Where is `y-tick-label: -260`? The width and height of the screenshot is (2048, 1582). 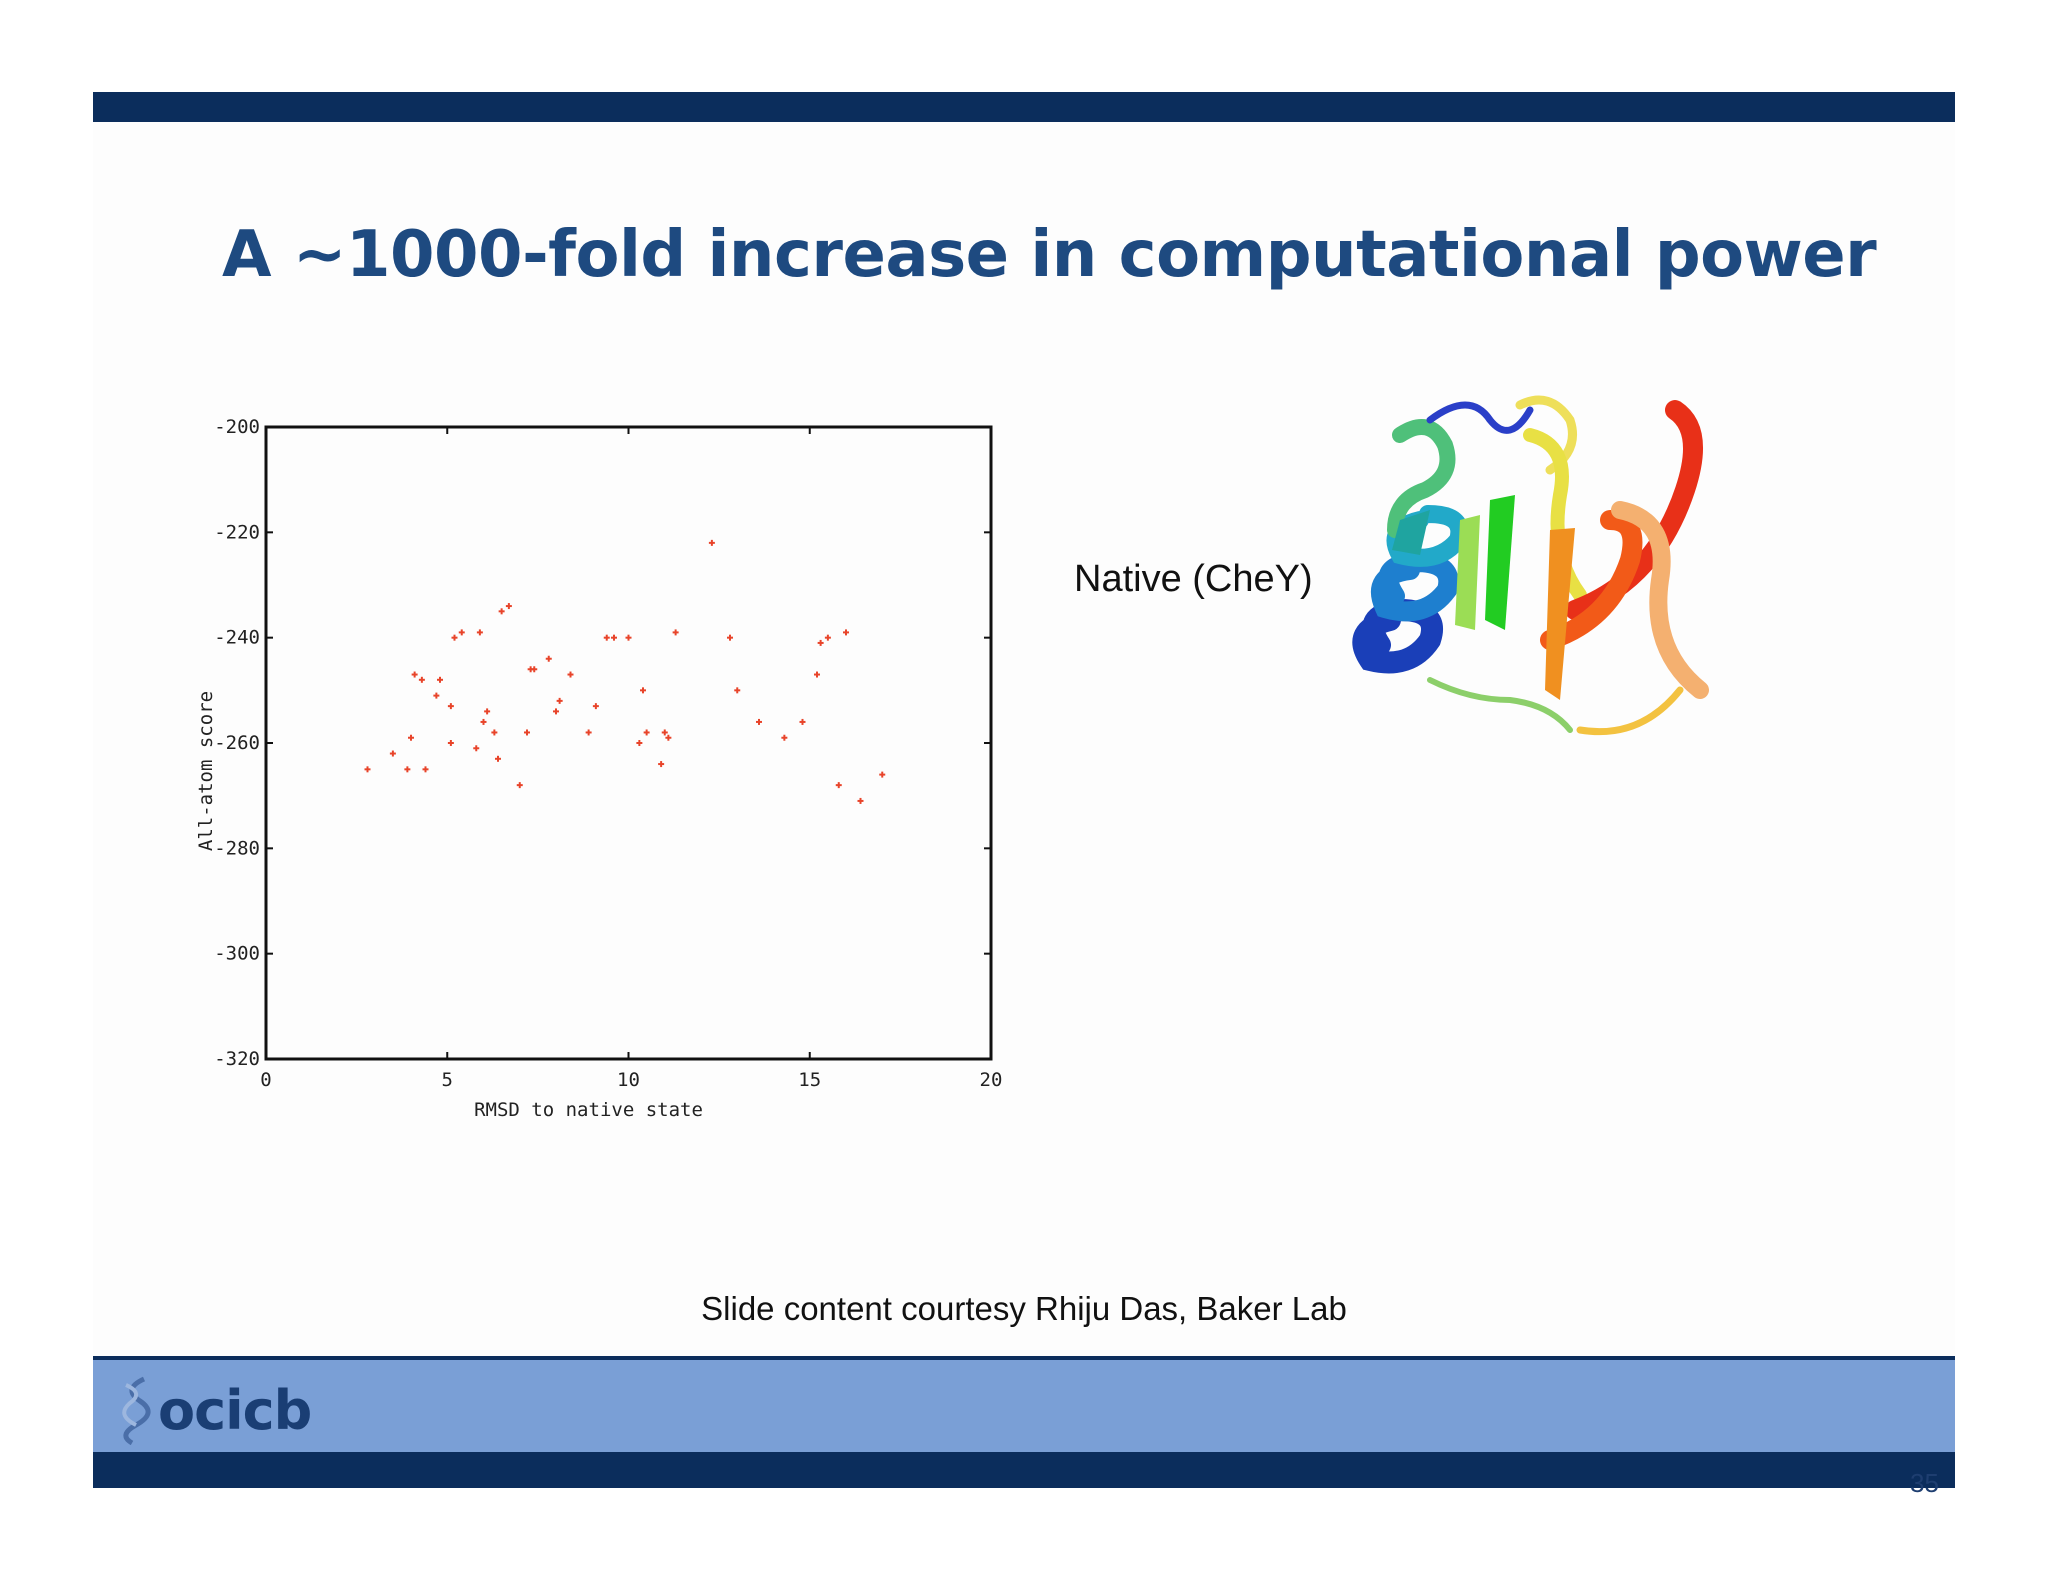
y-tick-label: -260 is located at coordinates (237, 743).